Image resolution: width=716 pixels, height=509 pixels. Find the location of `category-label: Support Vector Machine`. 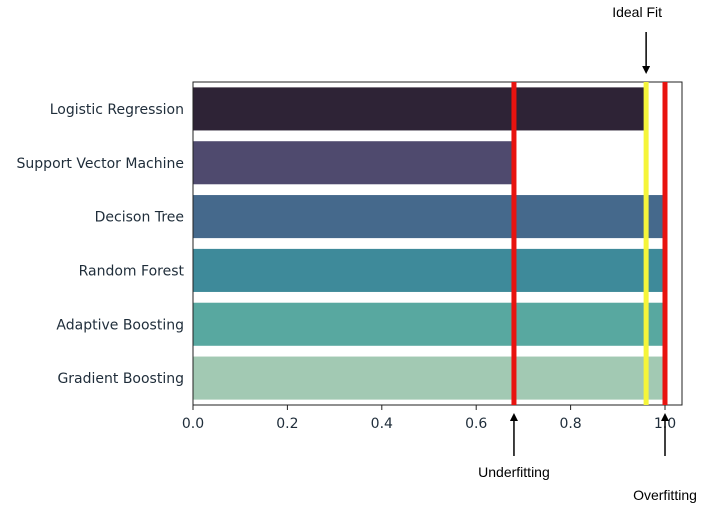

category-label: Support Vector Machine is located at coordinates (100, 164).